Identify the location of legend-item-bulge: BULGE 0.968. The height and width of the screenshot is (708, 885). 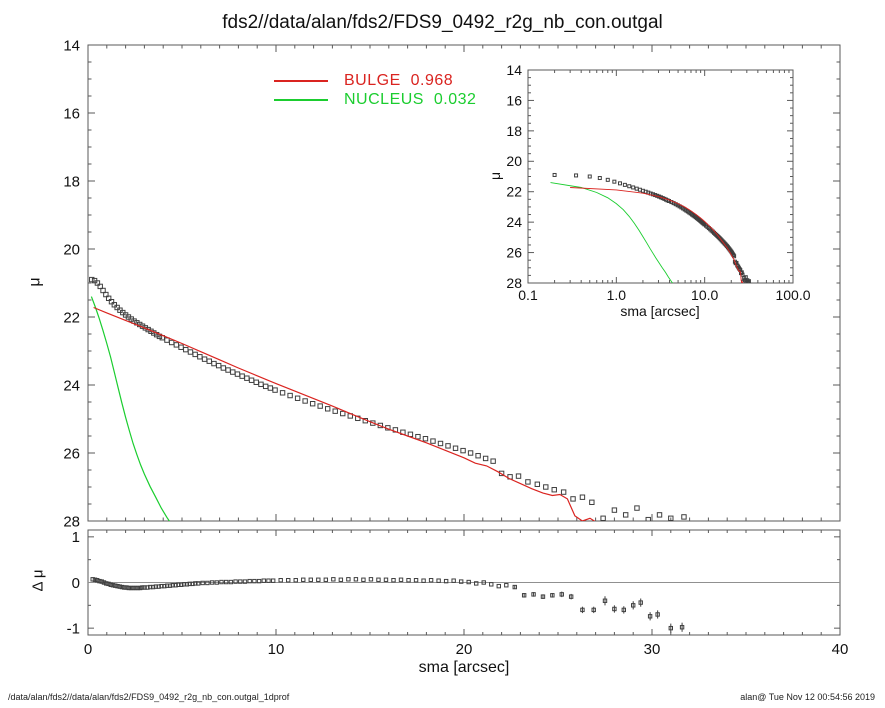
(375, 80).